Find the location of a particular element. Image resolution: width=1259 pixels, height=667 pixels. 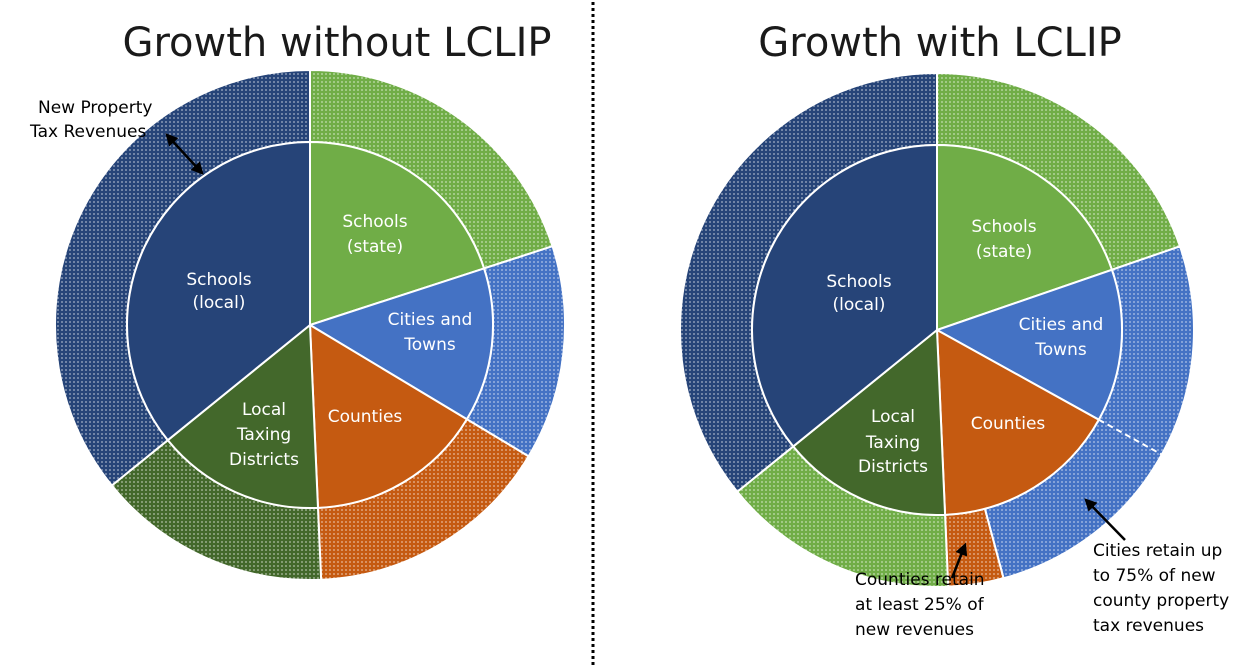

annotation: New Property is located at coordinates (95, 108).